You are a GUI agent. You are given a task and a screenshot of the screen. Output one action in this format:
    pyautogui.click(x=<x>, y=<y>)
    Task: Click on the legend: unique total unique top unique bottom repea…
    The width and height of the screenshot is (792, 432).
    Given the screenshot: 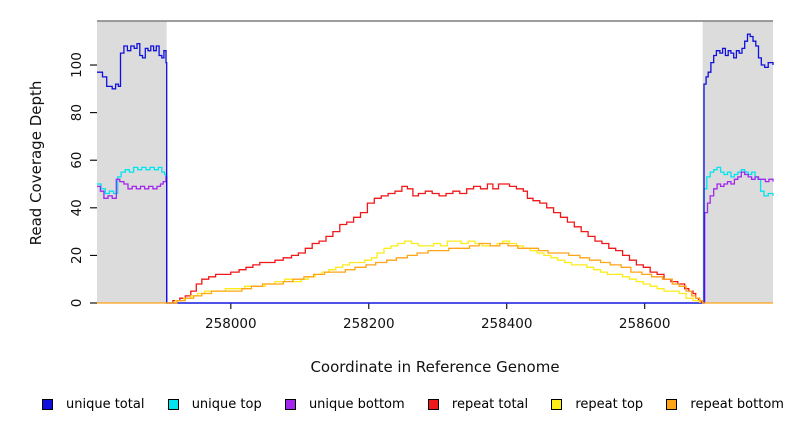 What is the action you would take?
    pyautogui.click(x=413, y=404)
    